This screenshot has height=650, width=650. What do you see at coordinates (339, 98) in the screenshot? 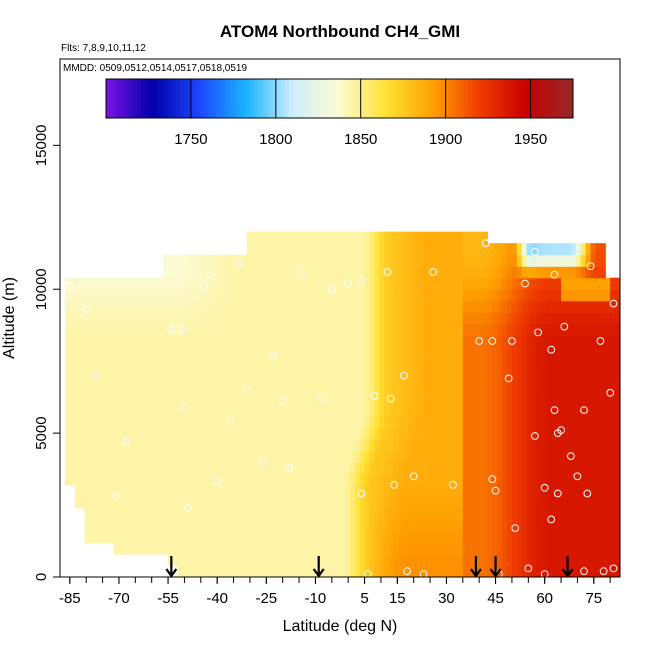
I see `colorbar-frame` at bounding box center [339, 98].